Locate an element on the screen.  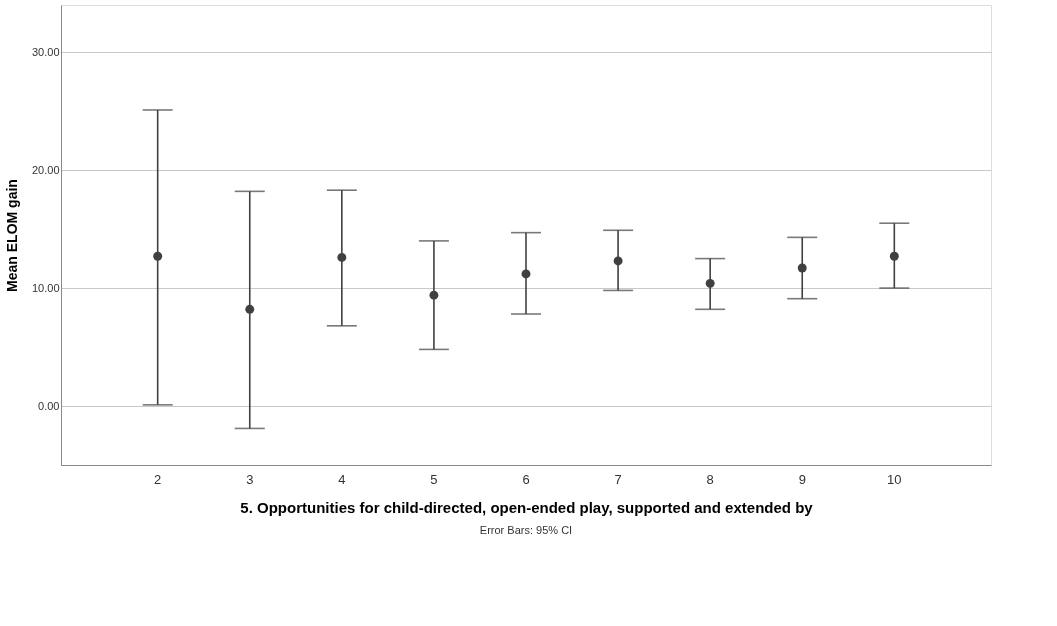
x-tick-label: 8 is located at coordinates (710, 479).